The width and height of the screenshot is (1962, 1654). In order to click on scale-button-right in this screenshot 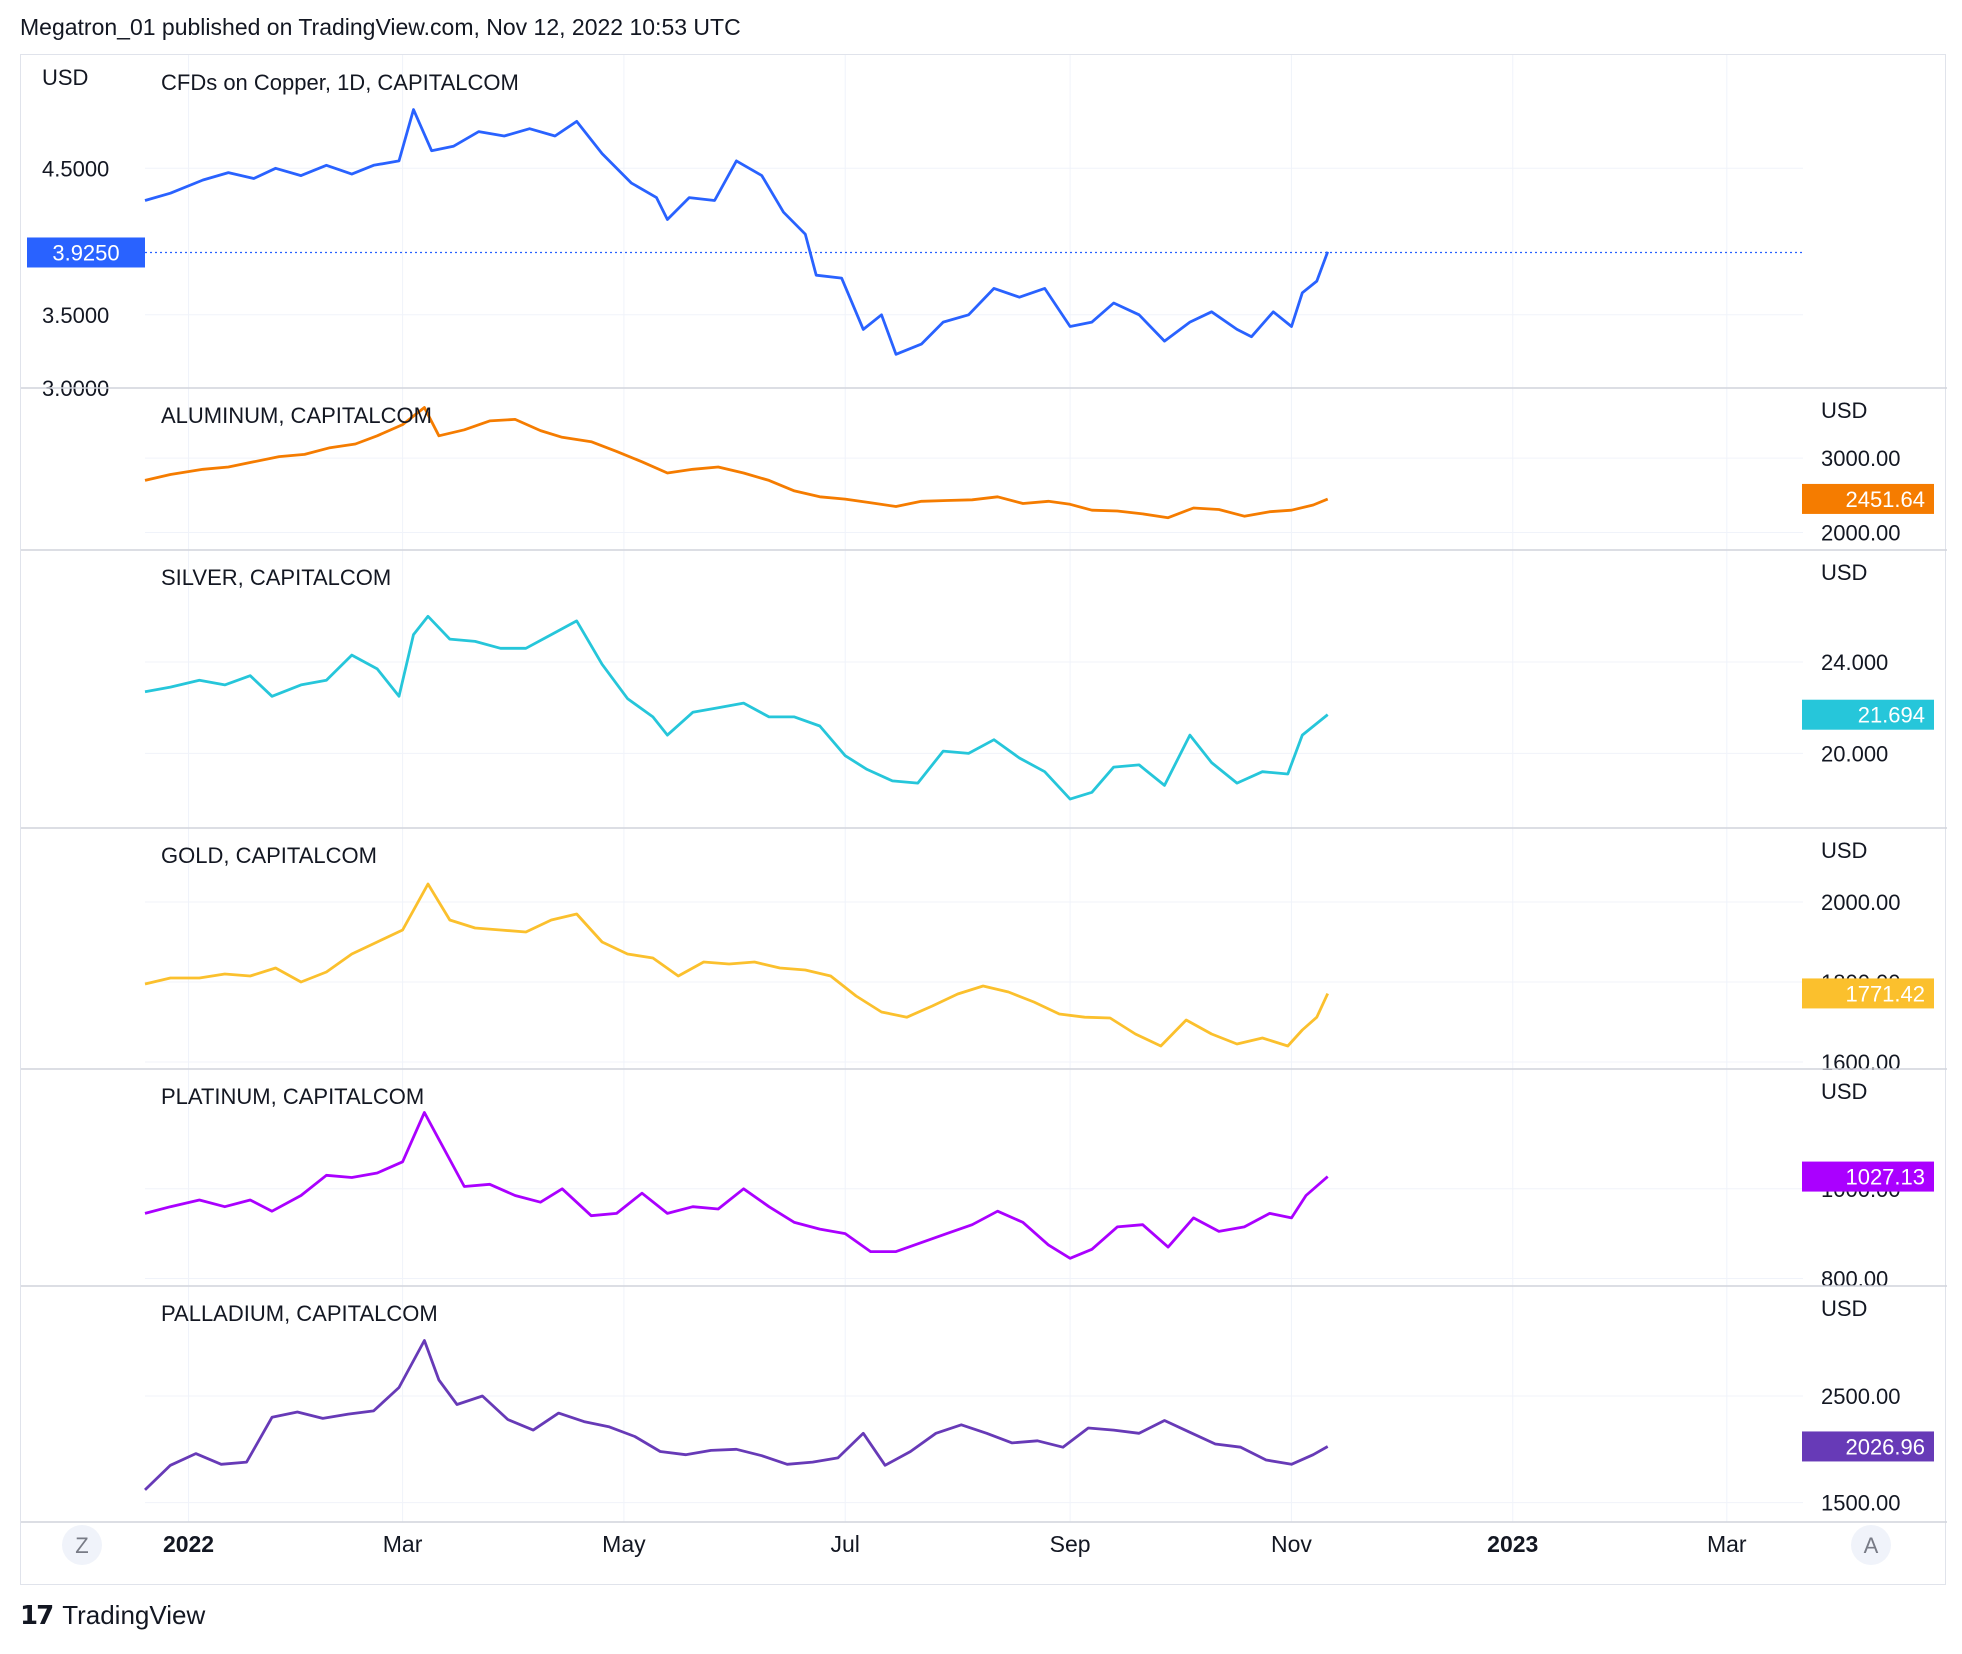, I will do `click(1871, 1545)`.